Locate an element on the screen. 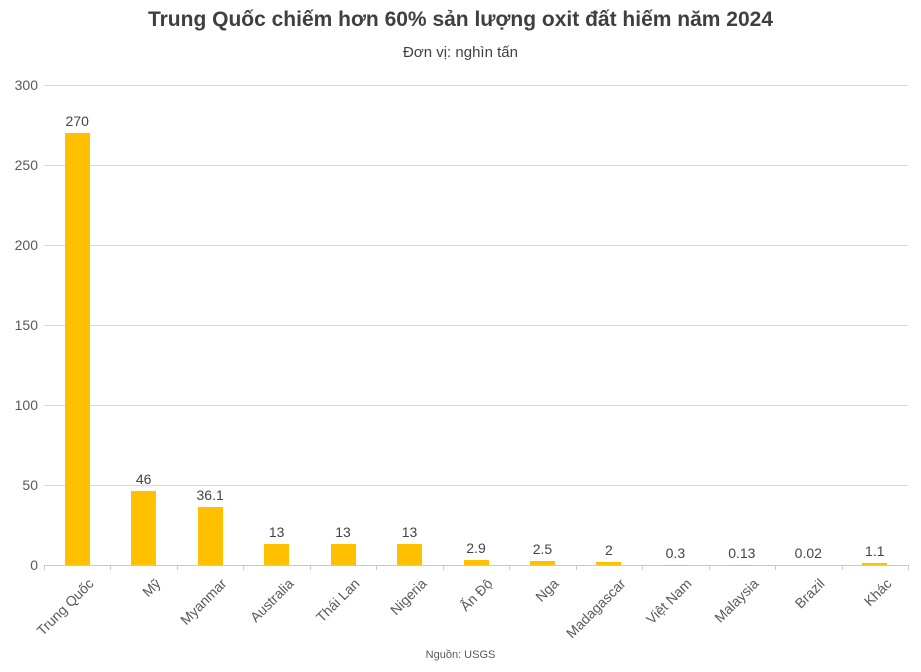 This screenshot has height=672, width=921. bar-value-label: 1.1 is located at coordinates (875, 551).